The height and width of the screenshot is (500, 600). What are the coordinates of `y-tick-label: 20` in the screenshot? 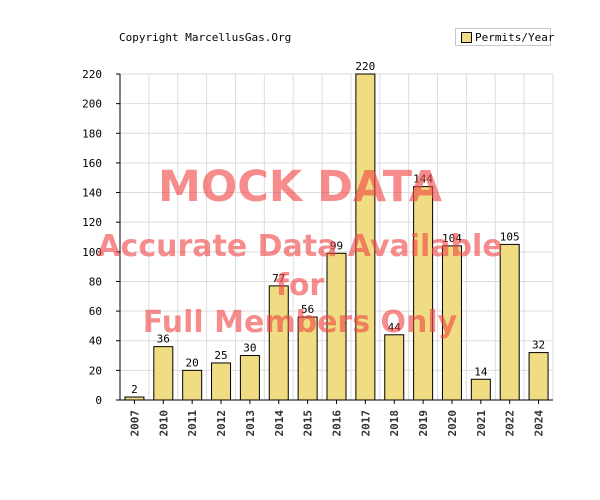 It's located at (95, 370).